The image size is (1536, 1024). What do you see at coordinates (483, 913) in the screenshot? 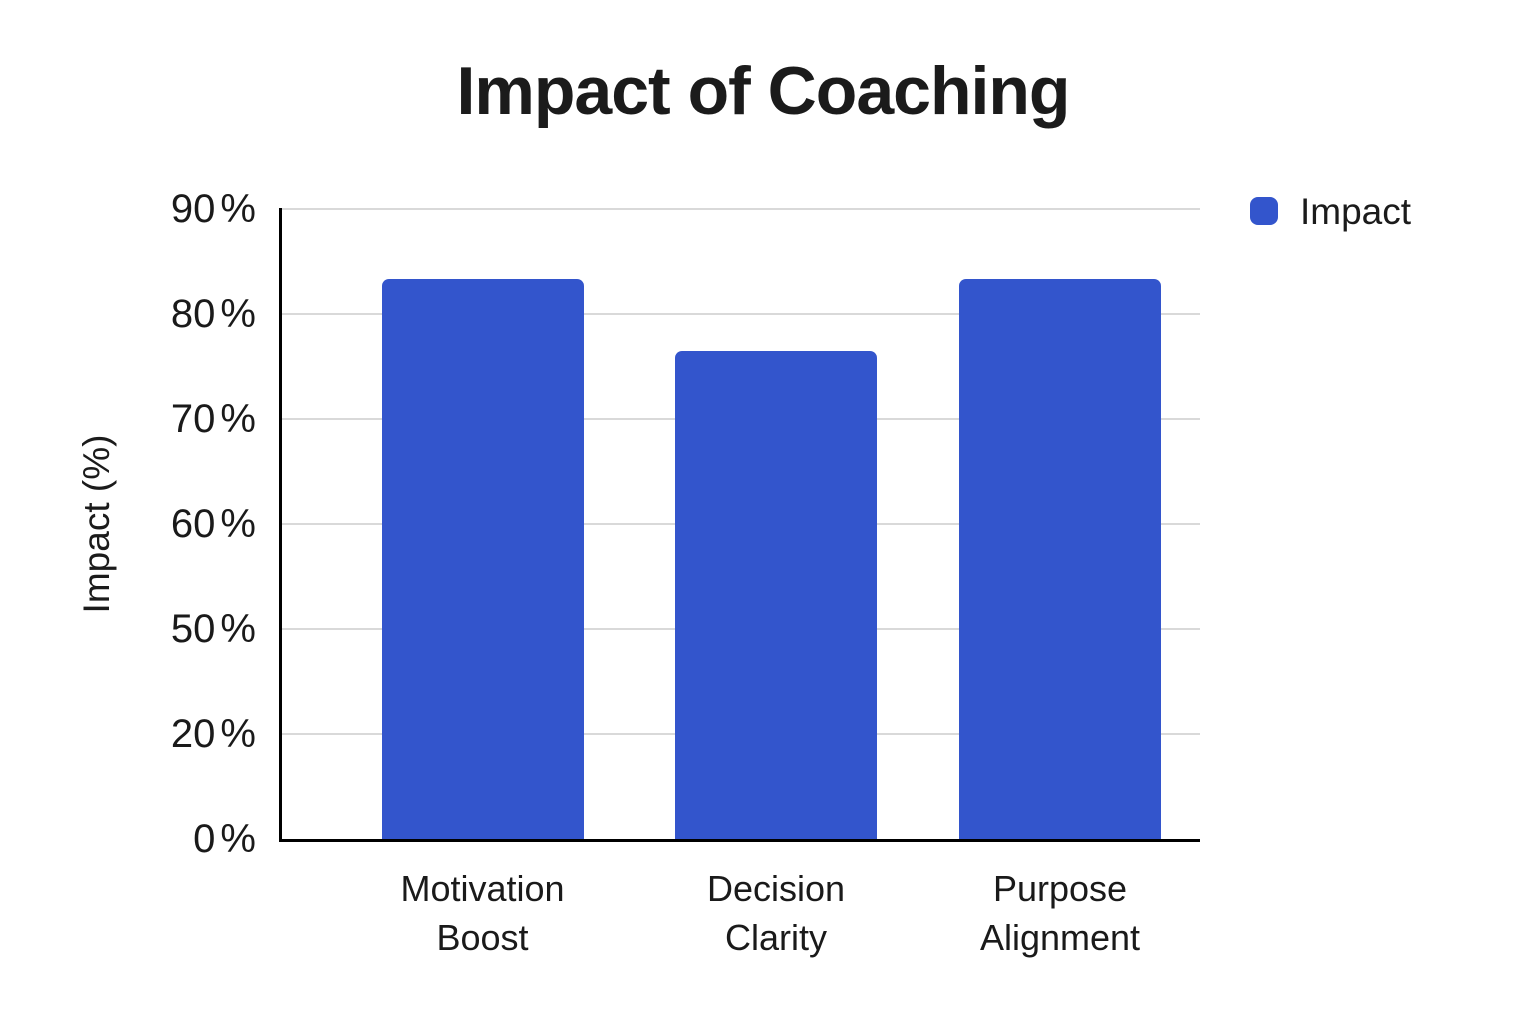
I see `x-category-label-motivation-boost: Motivation Boost` at bounding box center [483, 913].